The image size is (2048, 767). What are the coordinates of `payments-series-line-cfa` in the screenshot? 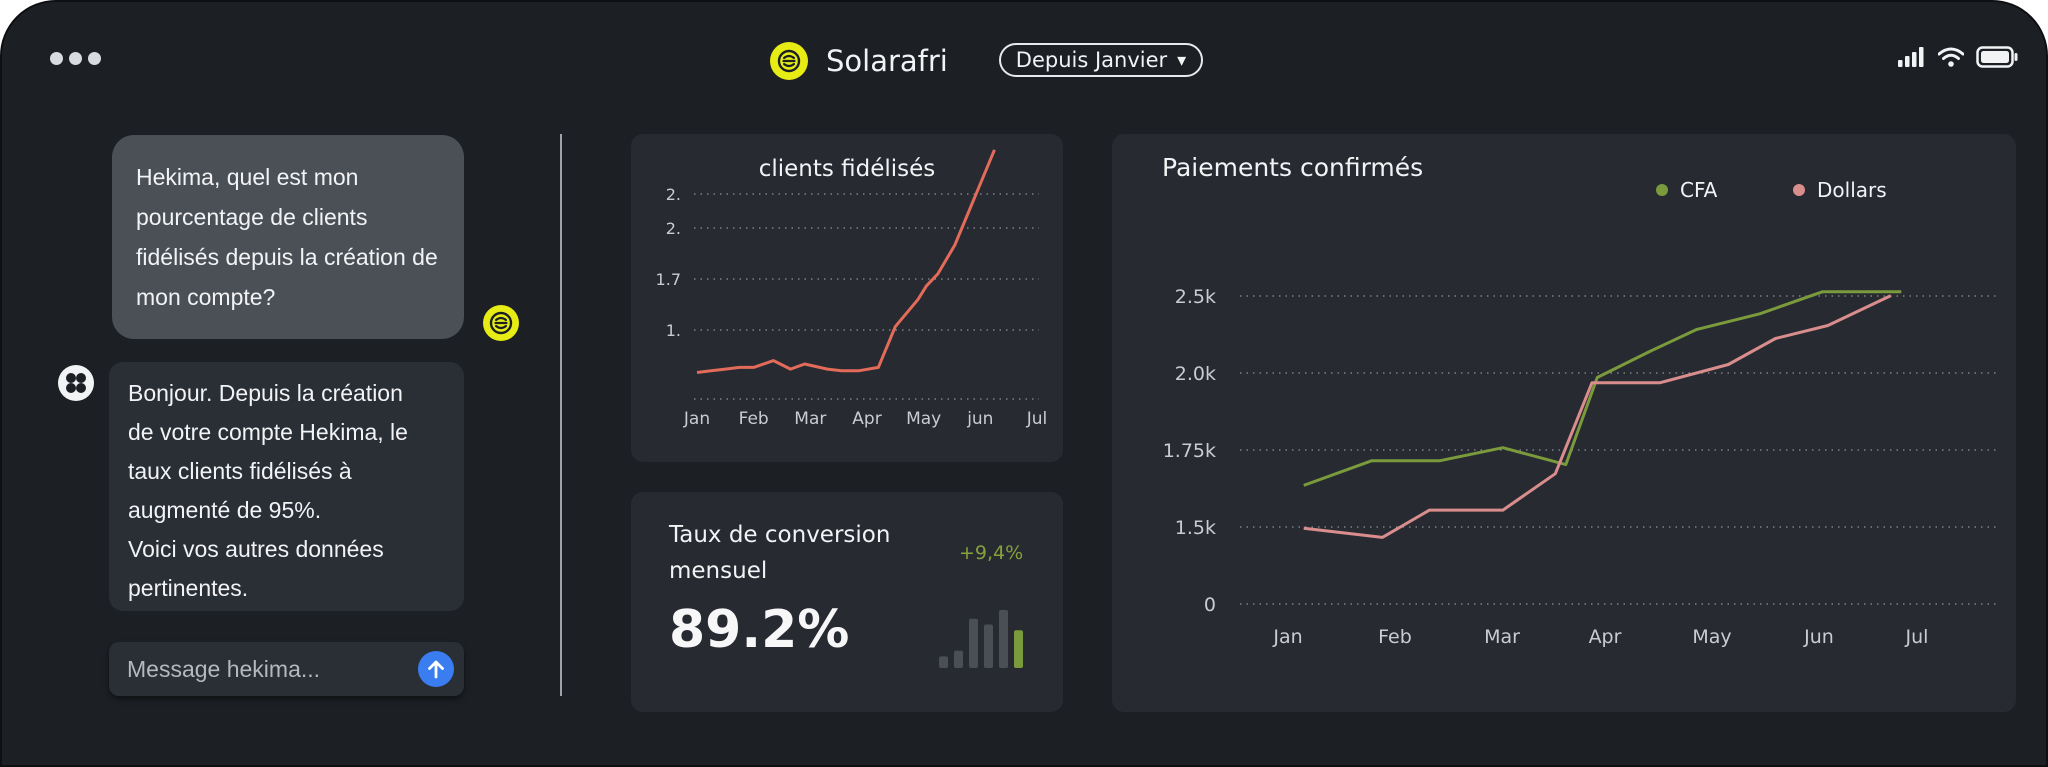 It's located at (1602, 388).